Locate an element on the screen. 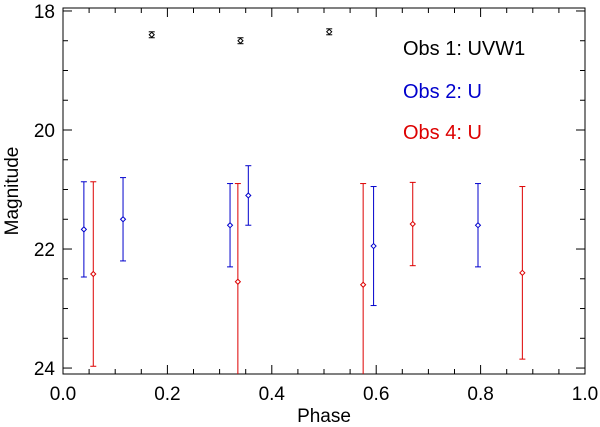 The image size is (600, 427). x-tick-label: 1.0 is located at coordinates (585, 394).